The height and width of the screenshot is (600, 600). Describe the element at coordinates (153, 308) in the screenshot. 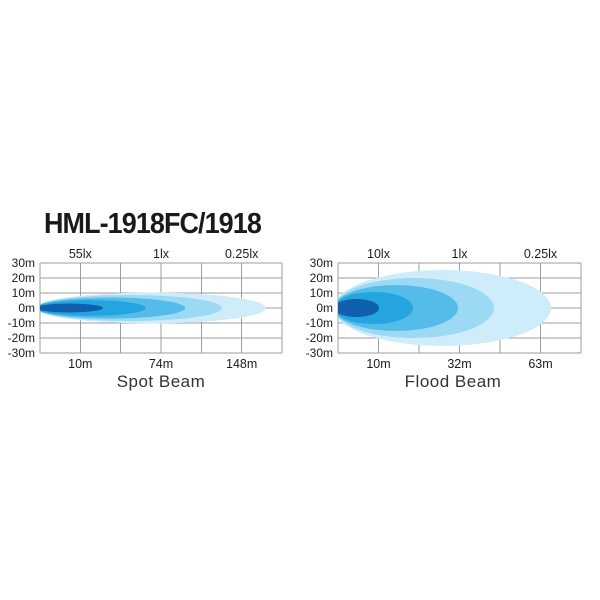

I see `spot-beam-contours` at that location.